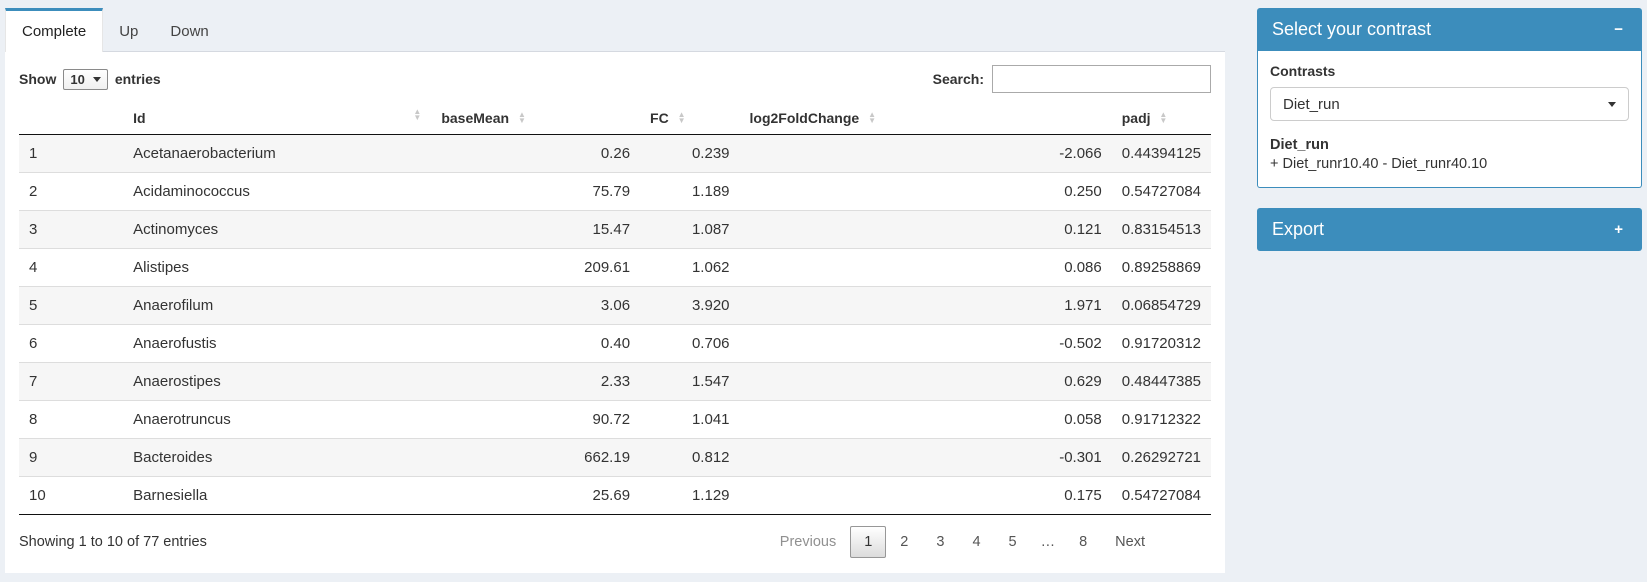 The image size is (1647, 582). Describe the element at coordinates (71, 118) in the screenshot. I see `header-index` at that location.